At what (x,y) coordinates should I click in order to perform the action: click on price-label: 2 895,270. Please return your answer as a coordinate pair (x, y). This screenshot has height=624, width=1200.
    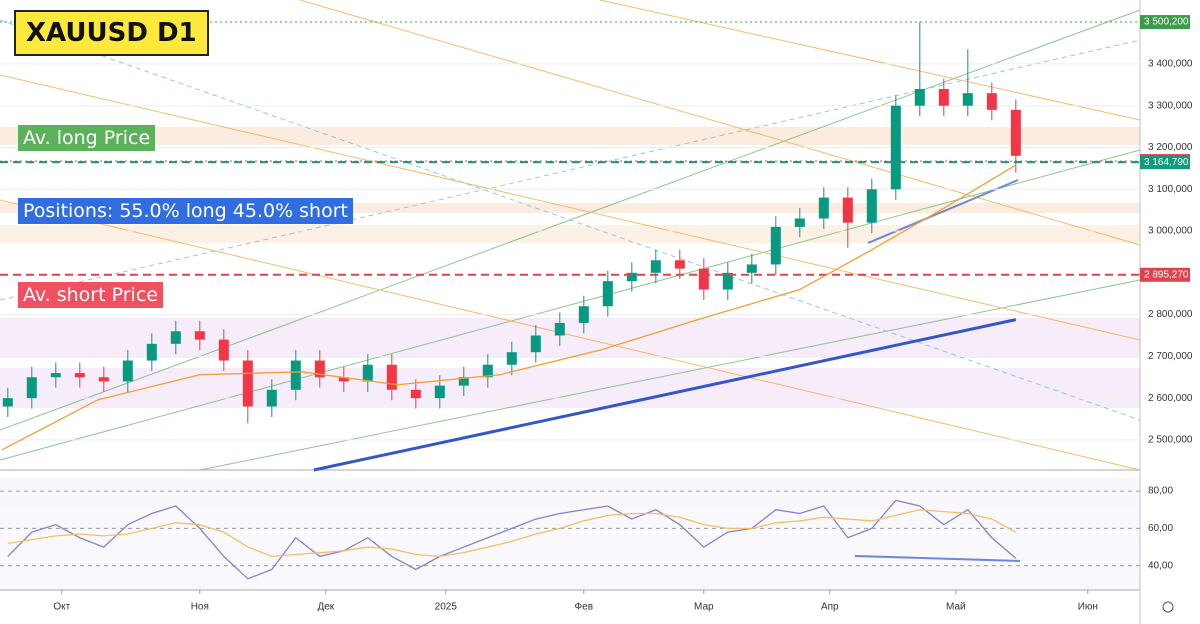
    Looking at the image, I should click on (1166, 274).